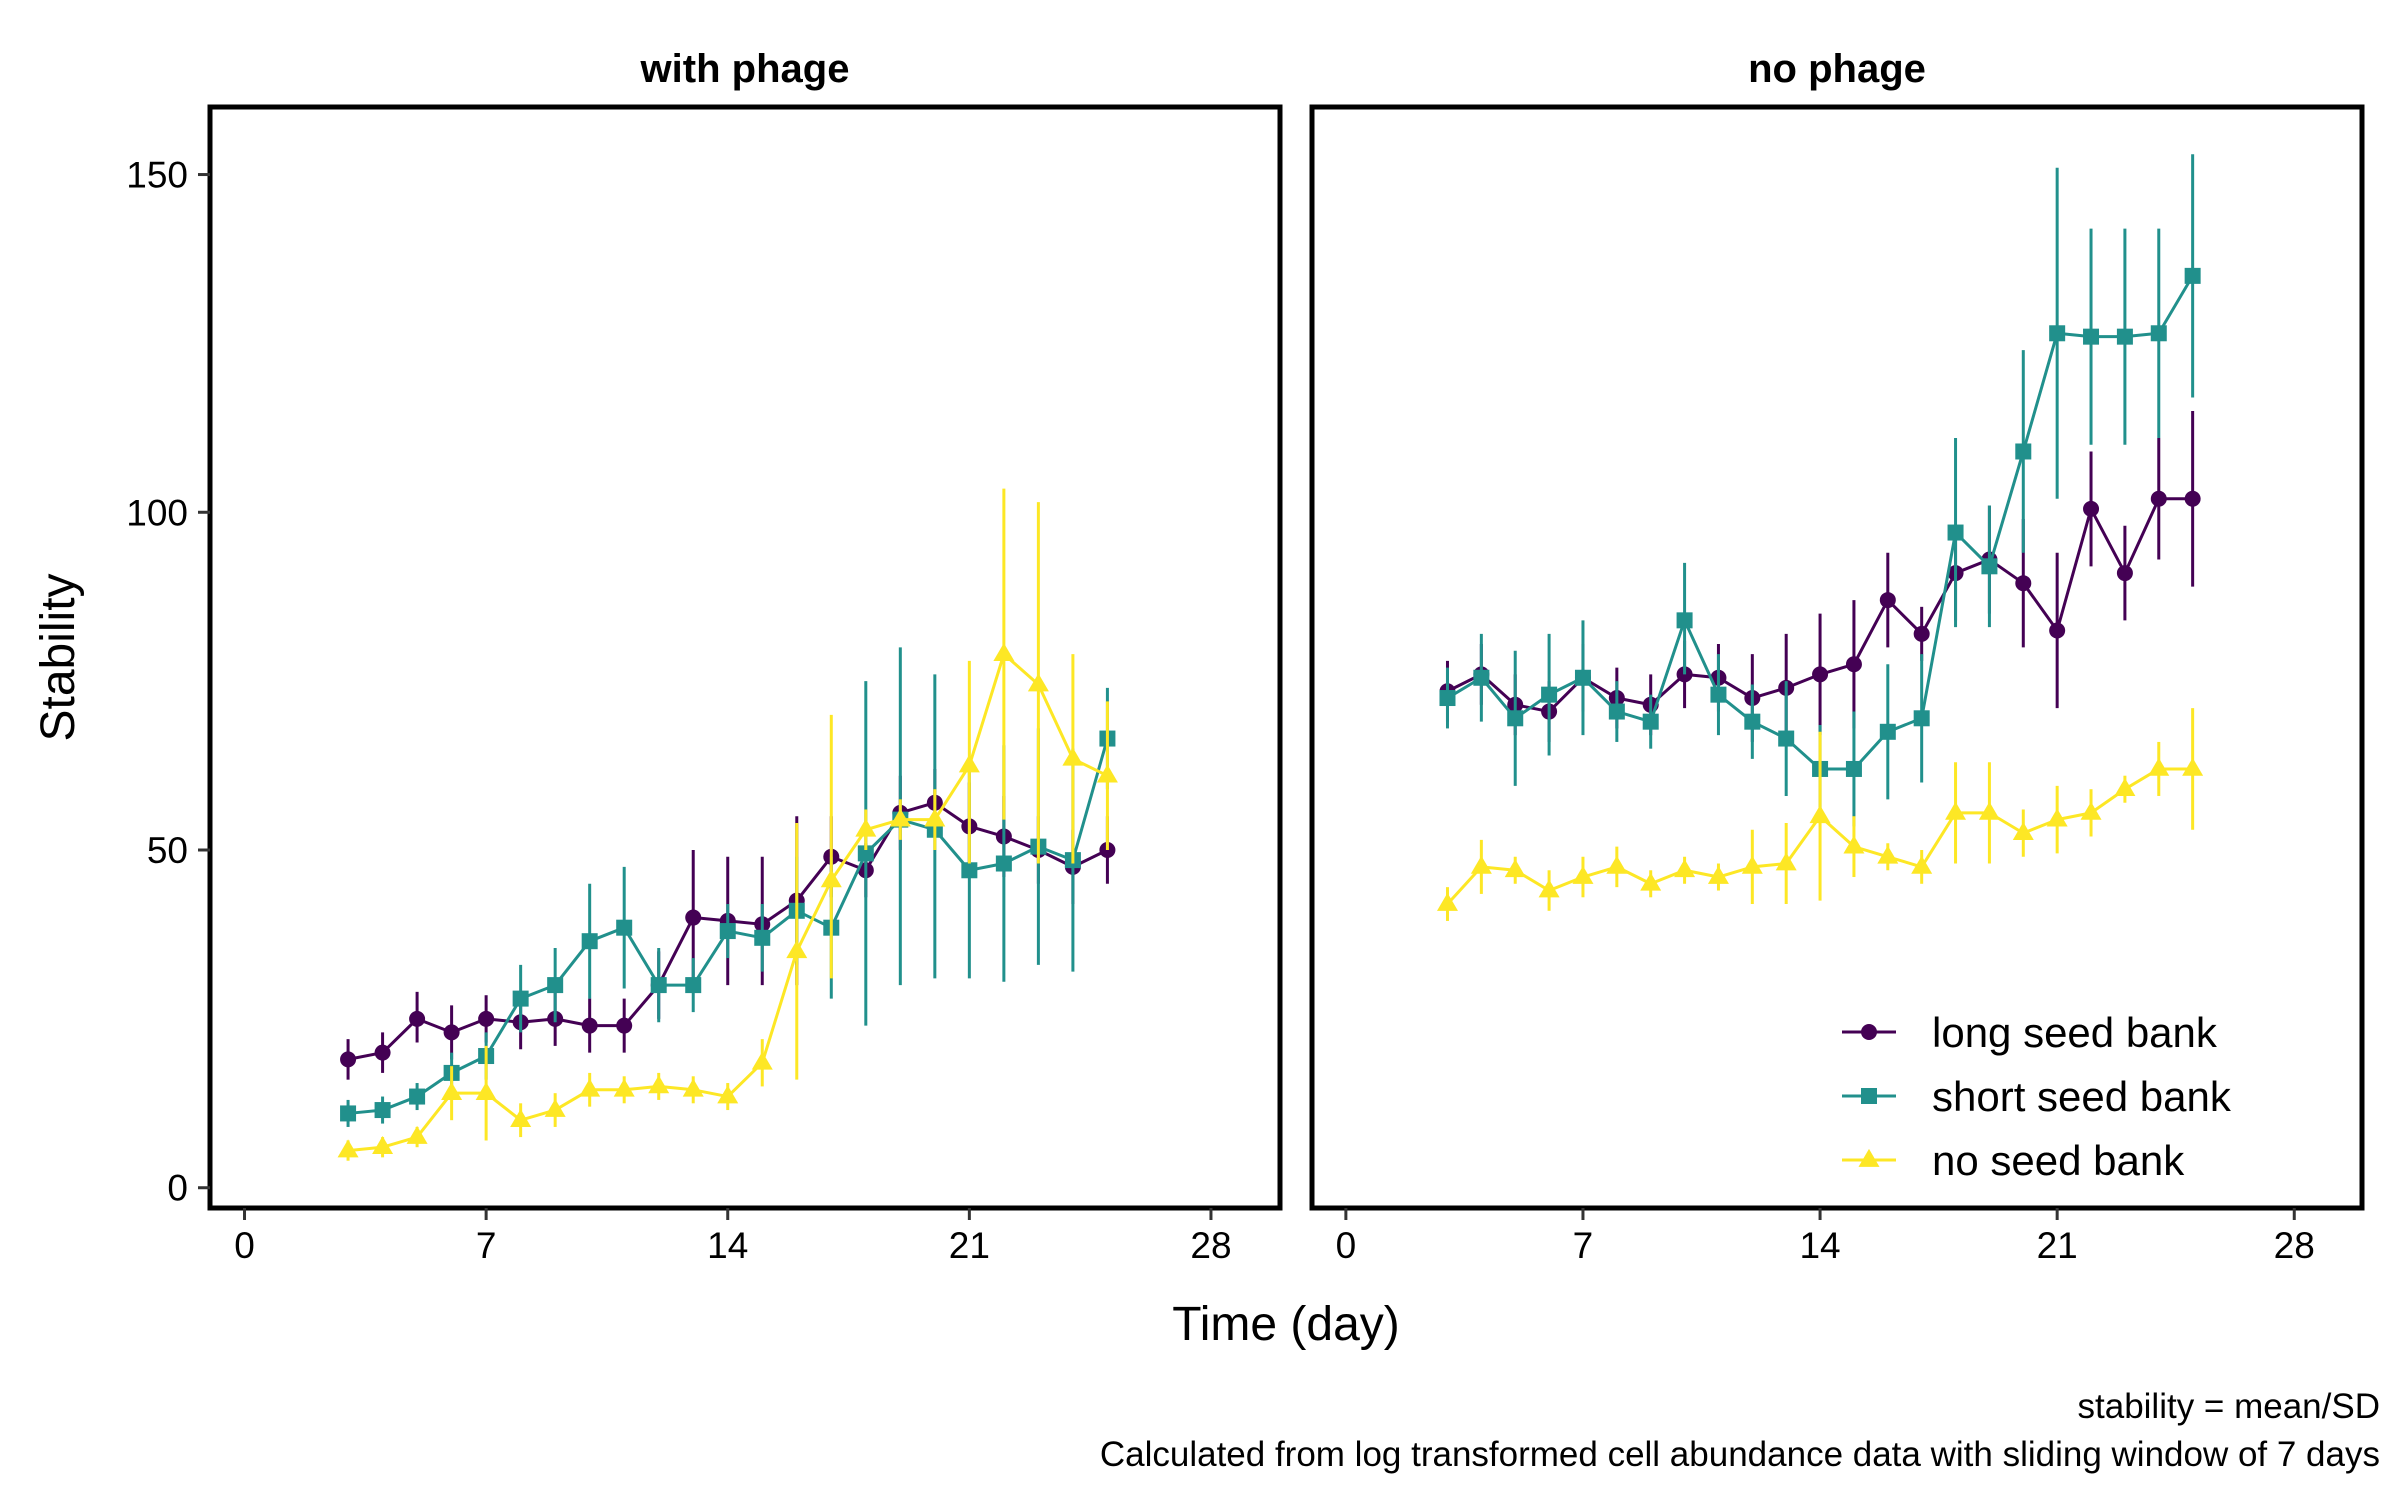 The width and height of the screenshot is (2400, 1505). What do you see at coordinates (2058, 1160) in the screenshot?
I see `legend-label: no seed bank` at bounding box center [2058, 1160].